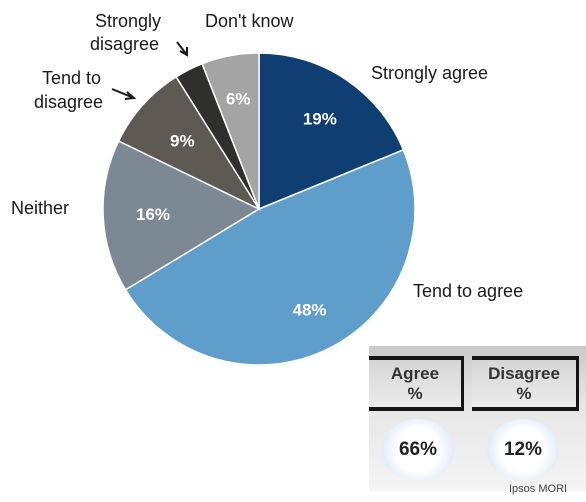 This screenshot has height=502, width=586. Describe the element at coordinates (128, 21) in the screenshot. I see `category-label-strongly-disagree-line-1: Strongly` at that location.